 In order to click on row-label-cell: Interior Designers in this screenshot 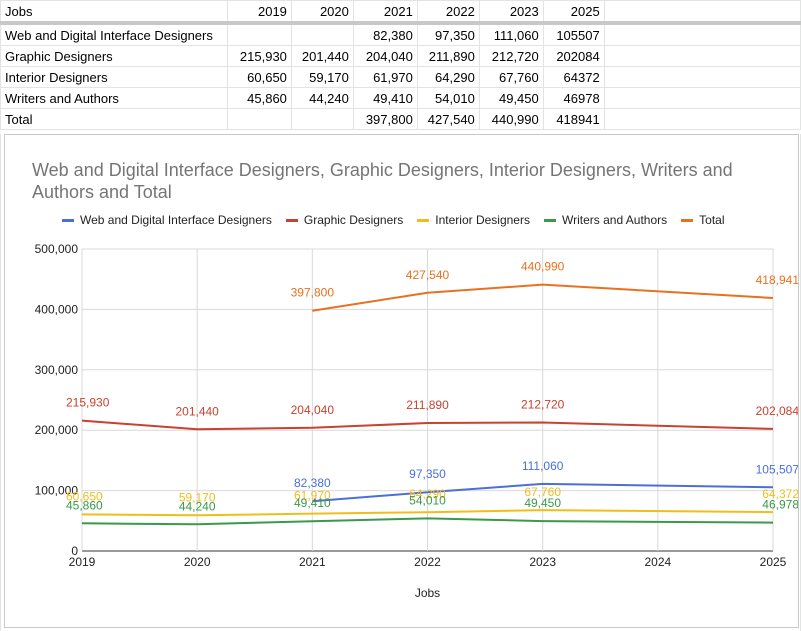, I will do `click(114, 77)`.